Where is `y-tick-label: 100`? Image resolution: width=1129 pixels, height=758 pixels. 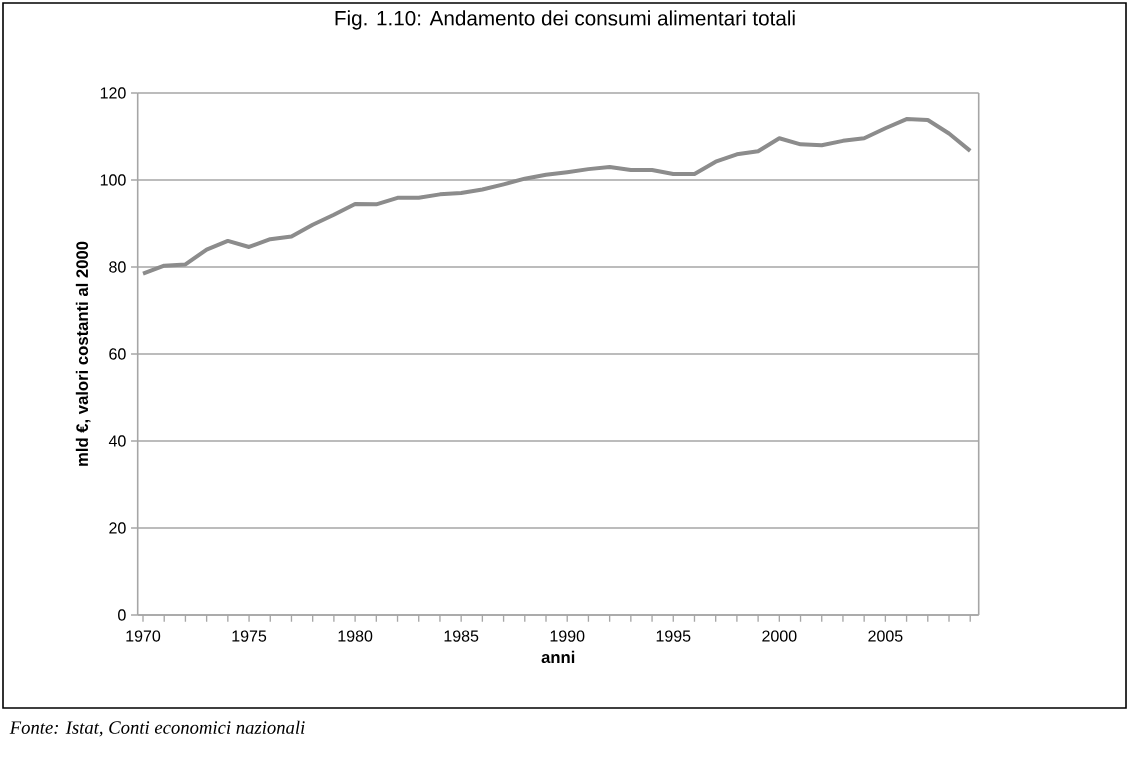 y-tick-label: 100 is located at coordinates (113, 180).